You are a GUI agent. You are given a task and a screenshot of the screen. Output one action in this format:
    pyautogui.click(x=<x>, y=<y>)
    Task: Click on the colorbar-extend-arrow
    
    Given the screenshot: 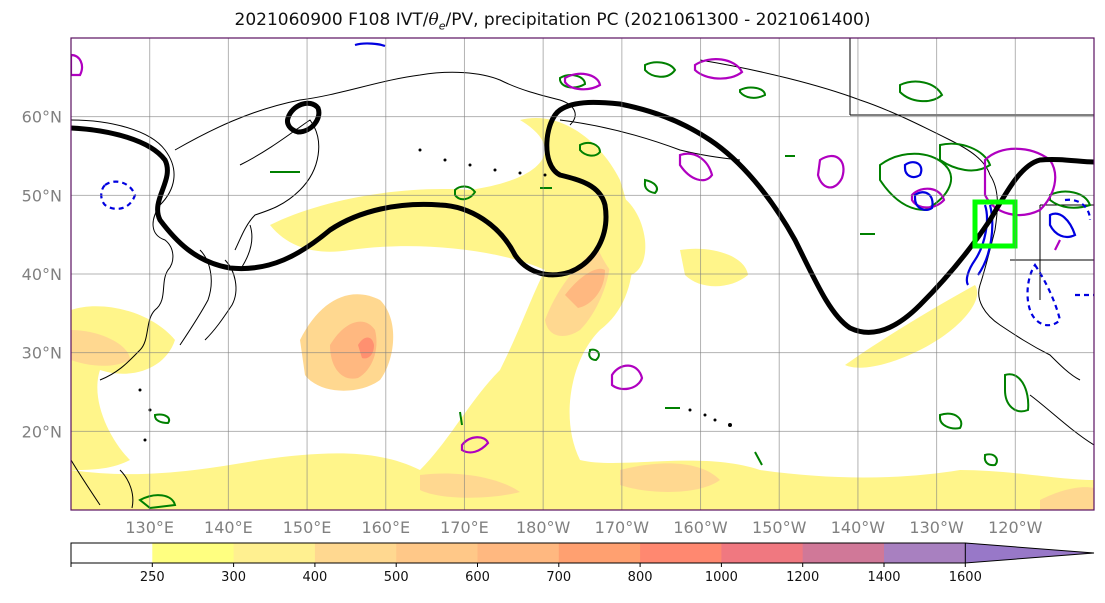 What is the action you would take?
    pyautogui.click(x=1029, y=553)
    